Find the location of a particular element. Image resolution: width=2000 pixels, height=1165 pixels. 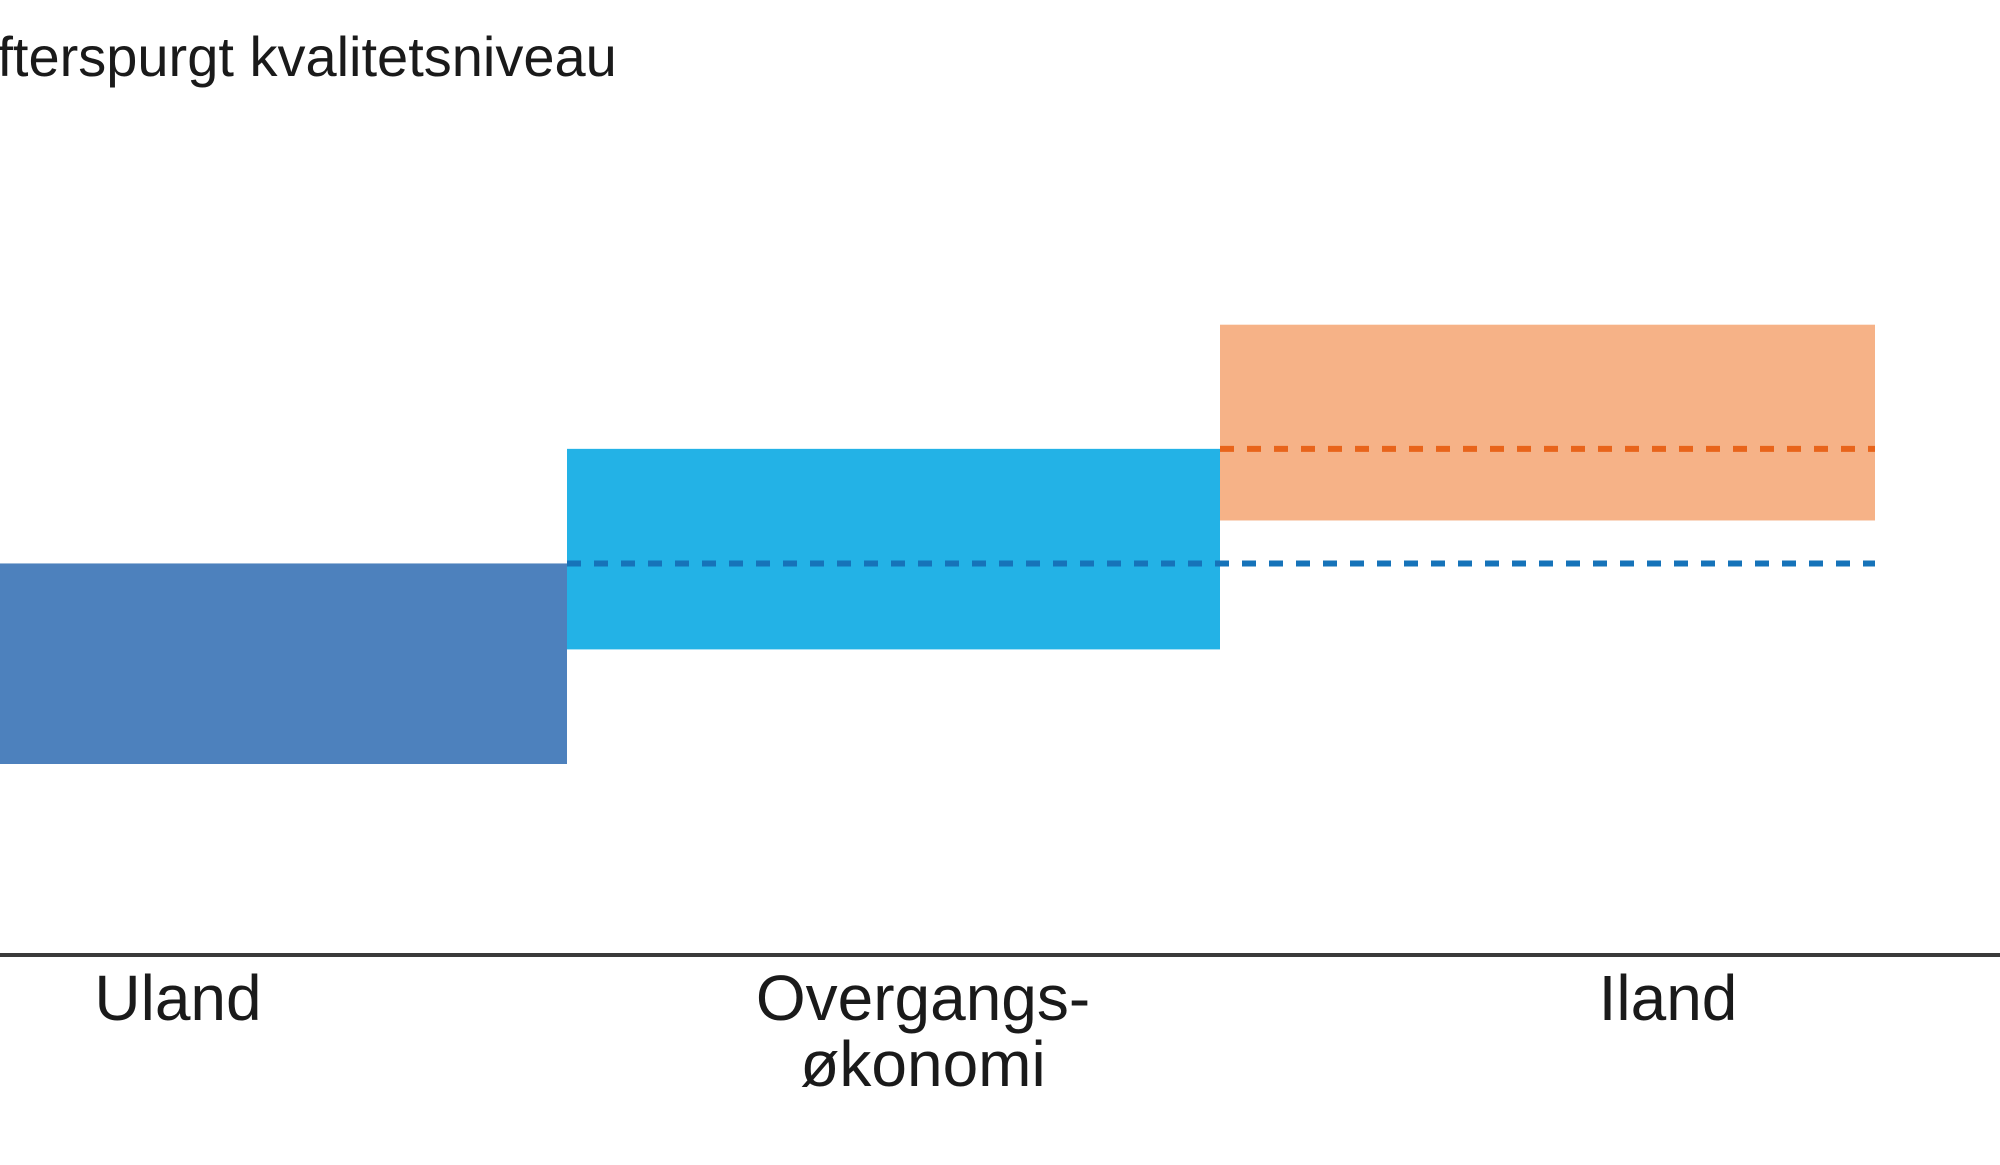

reference-lines-group is located at coordinates (1221, 506).